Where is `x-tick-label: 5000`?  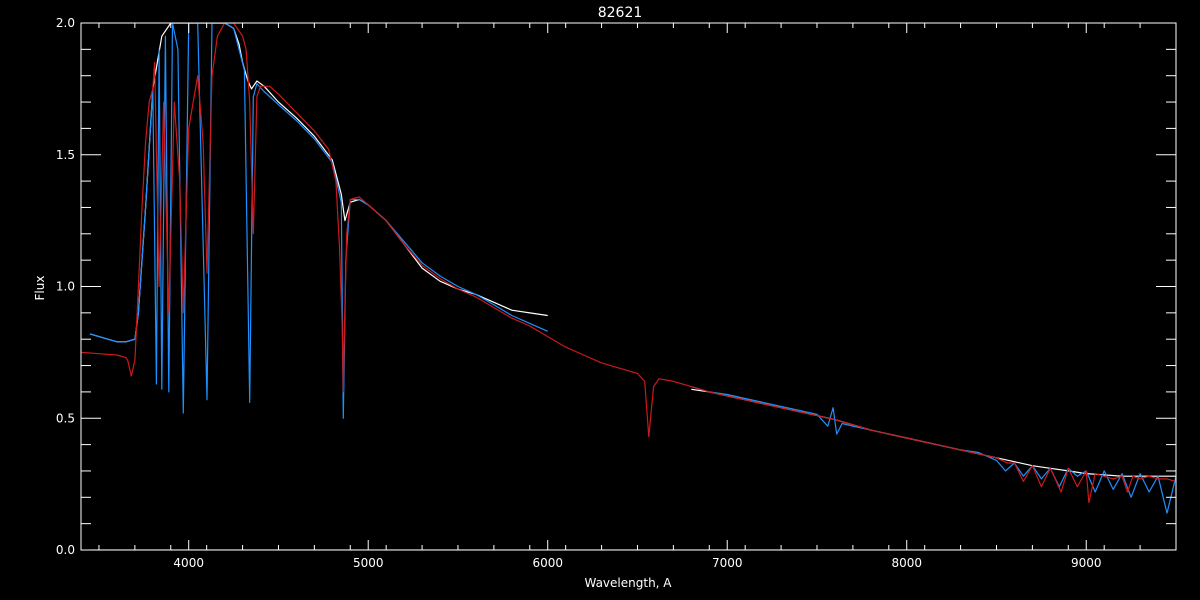
x-tick-label: 5000 is located at coordinates (368, 563).